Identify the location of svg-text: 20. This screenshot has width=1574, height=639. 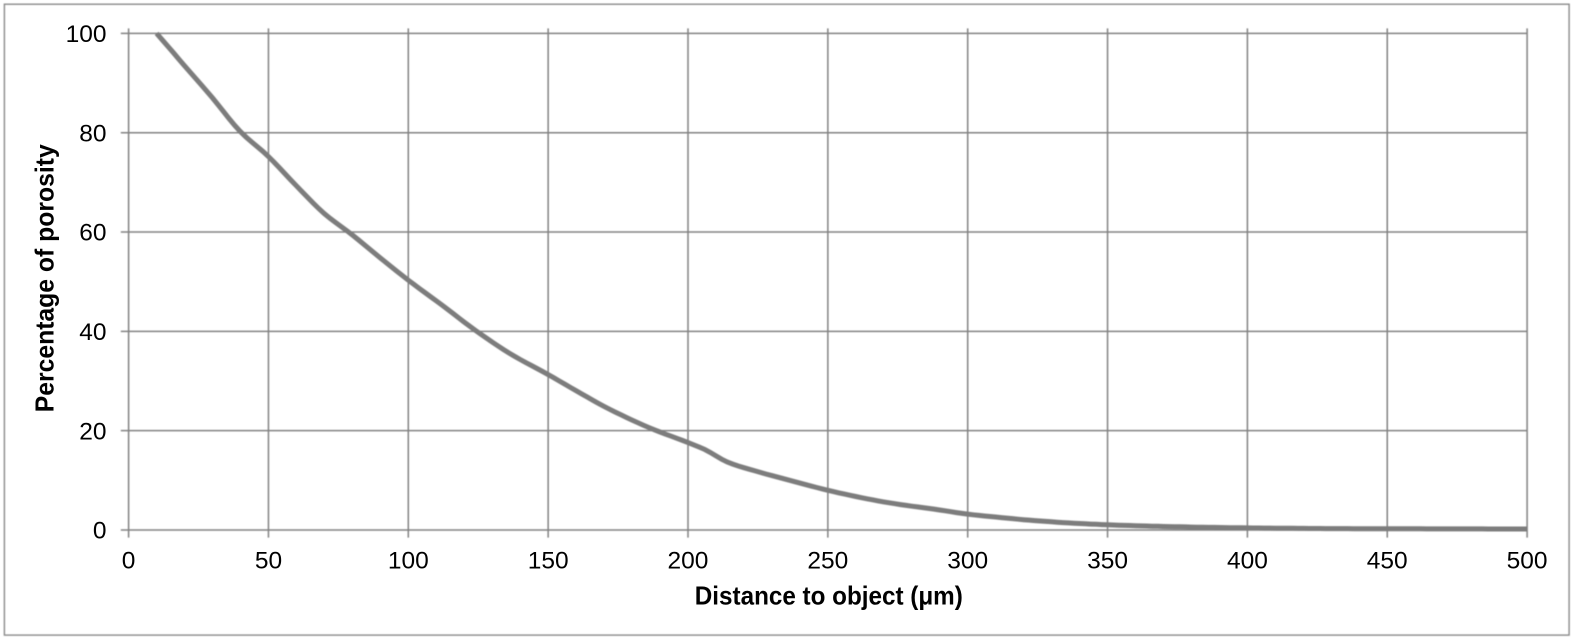
(92, 431).